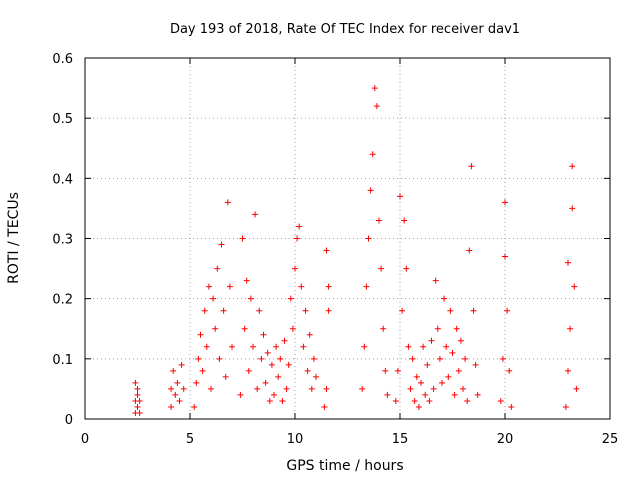 The image size is (640, 480). I want to click on y-tick-label: 0.2, so click(62, 300).